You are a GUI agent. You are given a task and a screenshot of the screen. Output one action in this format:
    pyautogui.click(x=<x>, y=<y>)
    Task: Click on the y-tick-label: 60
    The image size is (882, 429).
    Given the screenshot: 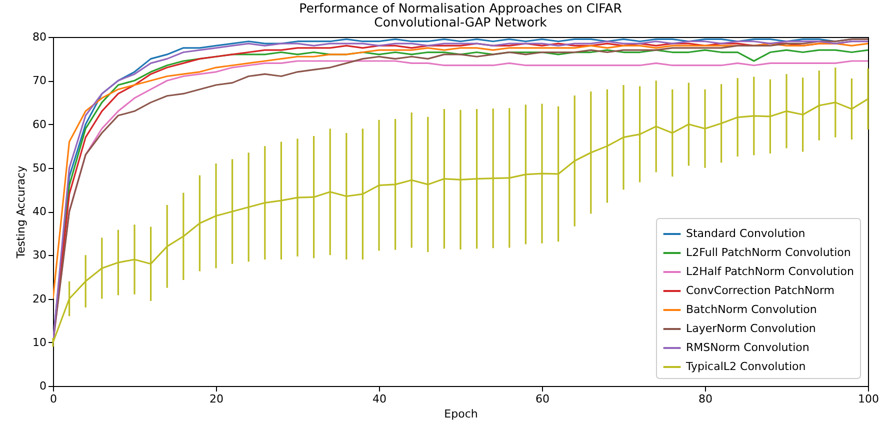 What is the action you would take?
    pyautogui.click(x=39, y=124)
    